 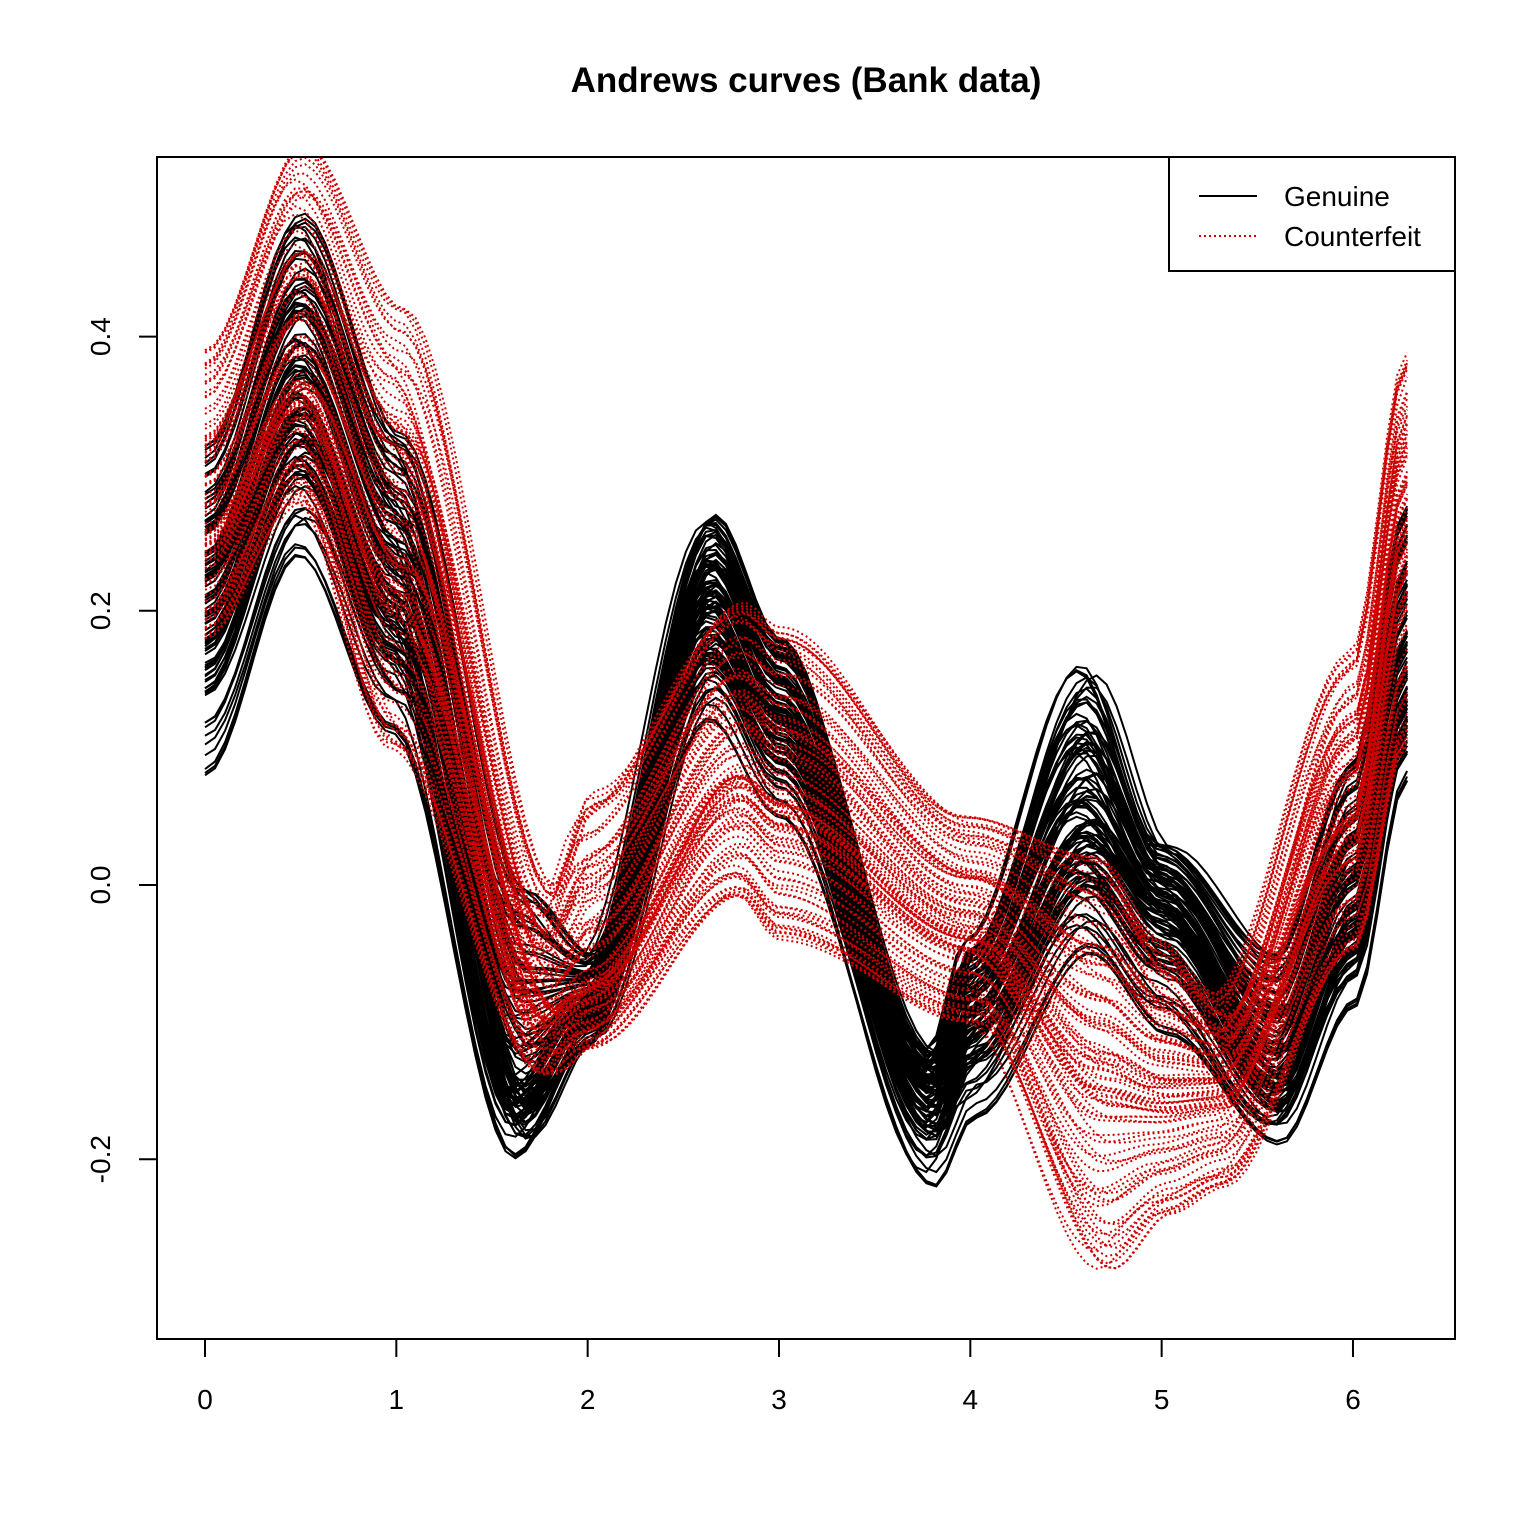 I want to click on y-tick-label: -0.2, so click(x=100, y=1159).